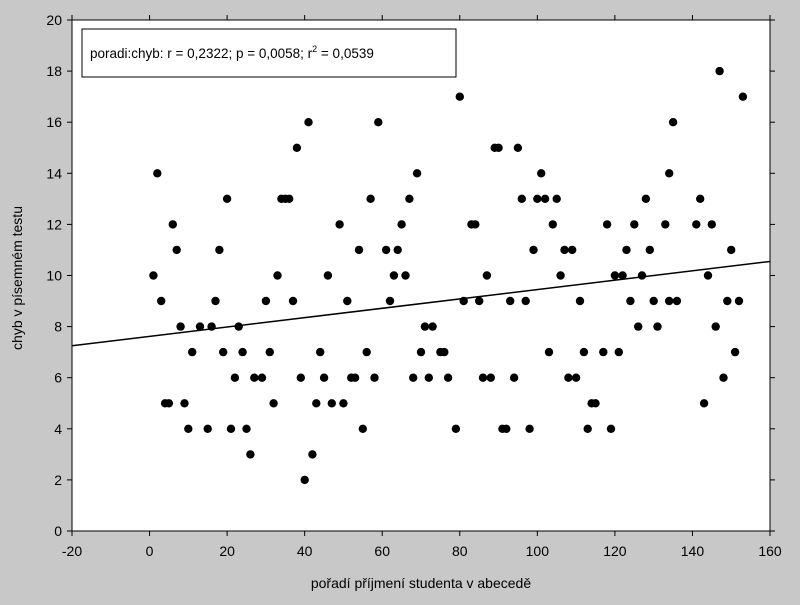 The width and height of the screenshot is (800, 605). I want to click on stats-annotation-prefix: poradi:chyb: r = 0,2322; p = 0,0058; r, so click(201, 53).